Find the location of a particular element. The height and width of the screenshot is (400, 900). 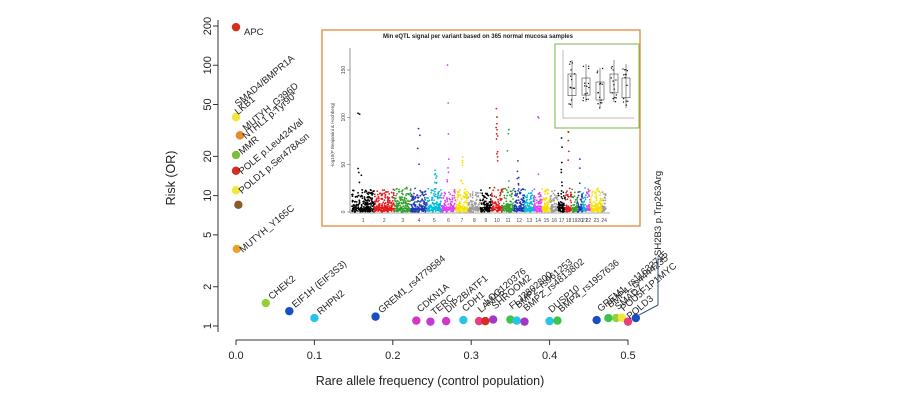

inset-y-ticks: 0 50 100 150 is located at coordinates (345, 139).